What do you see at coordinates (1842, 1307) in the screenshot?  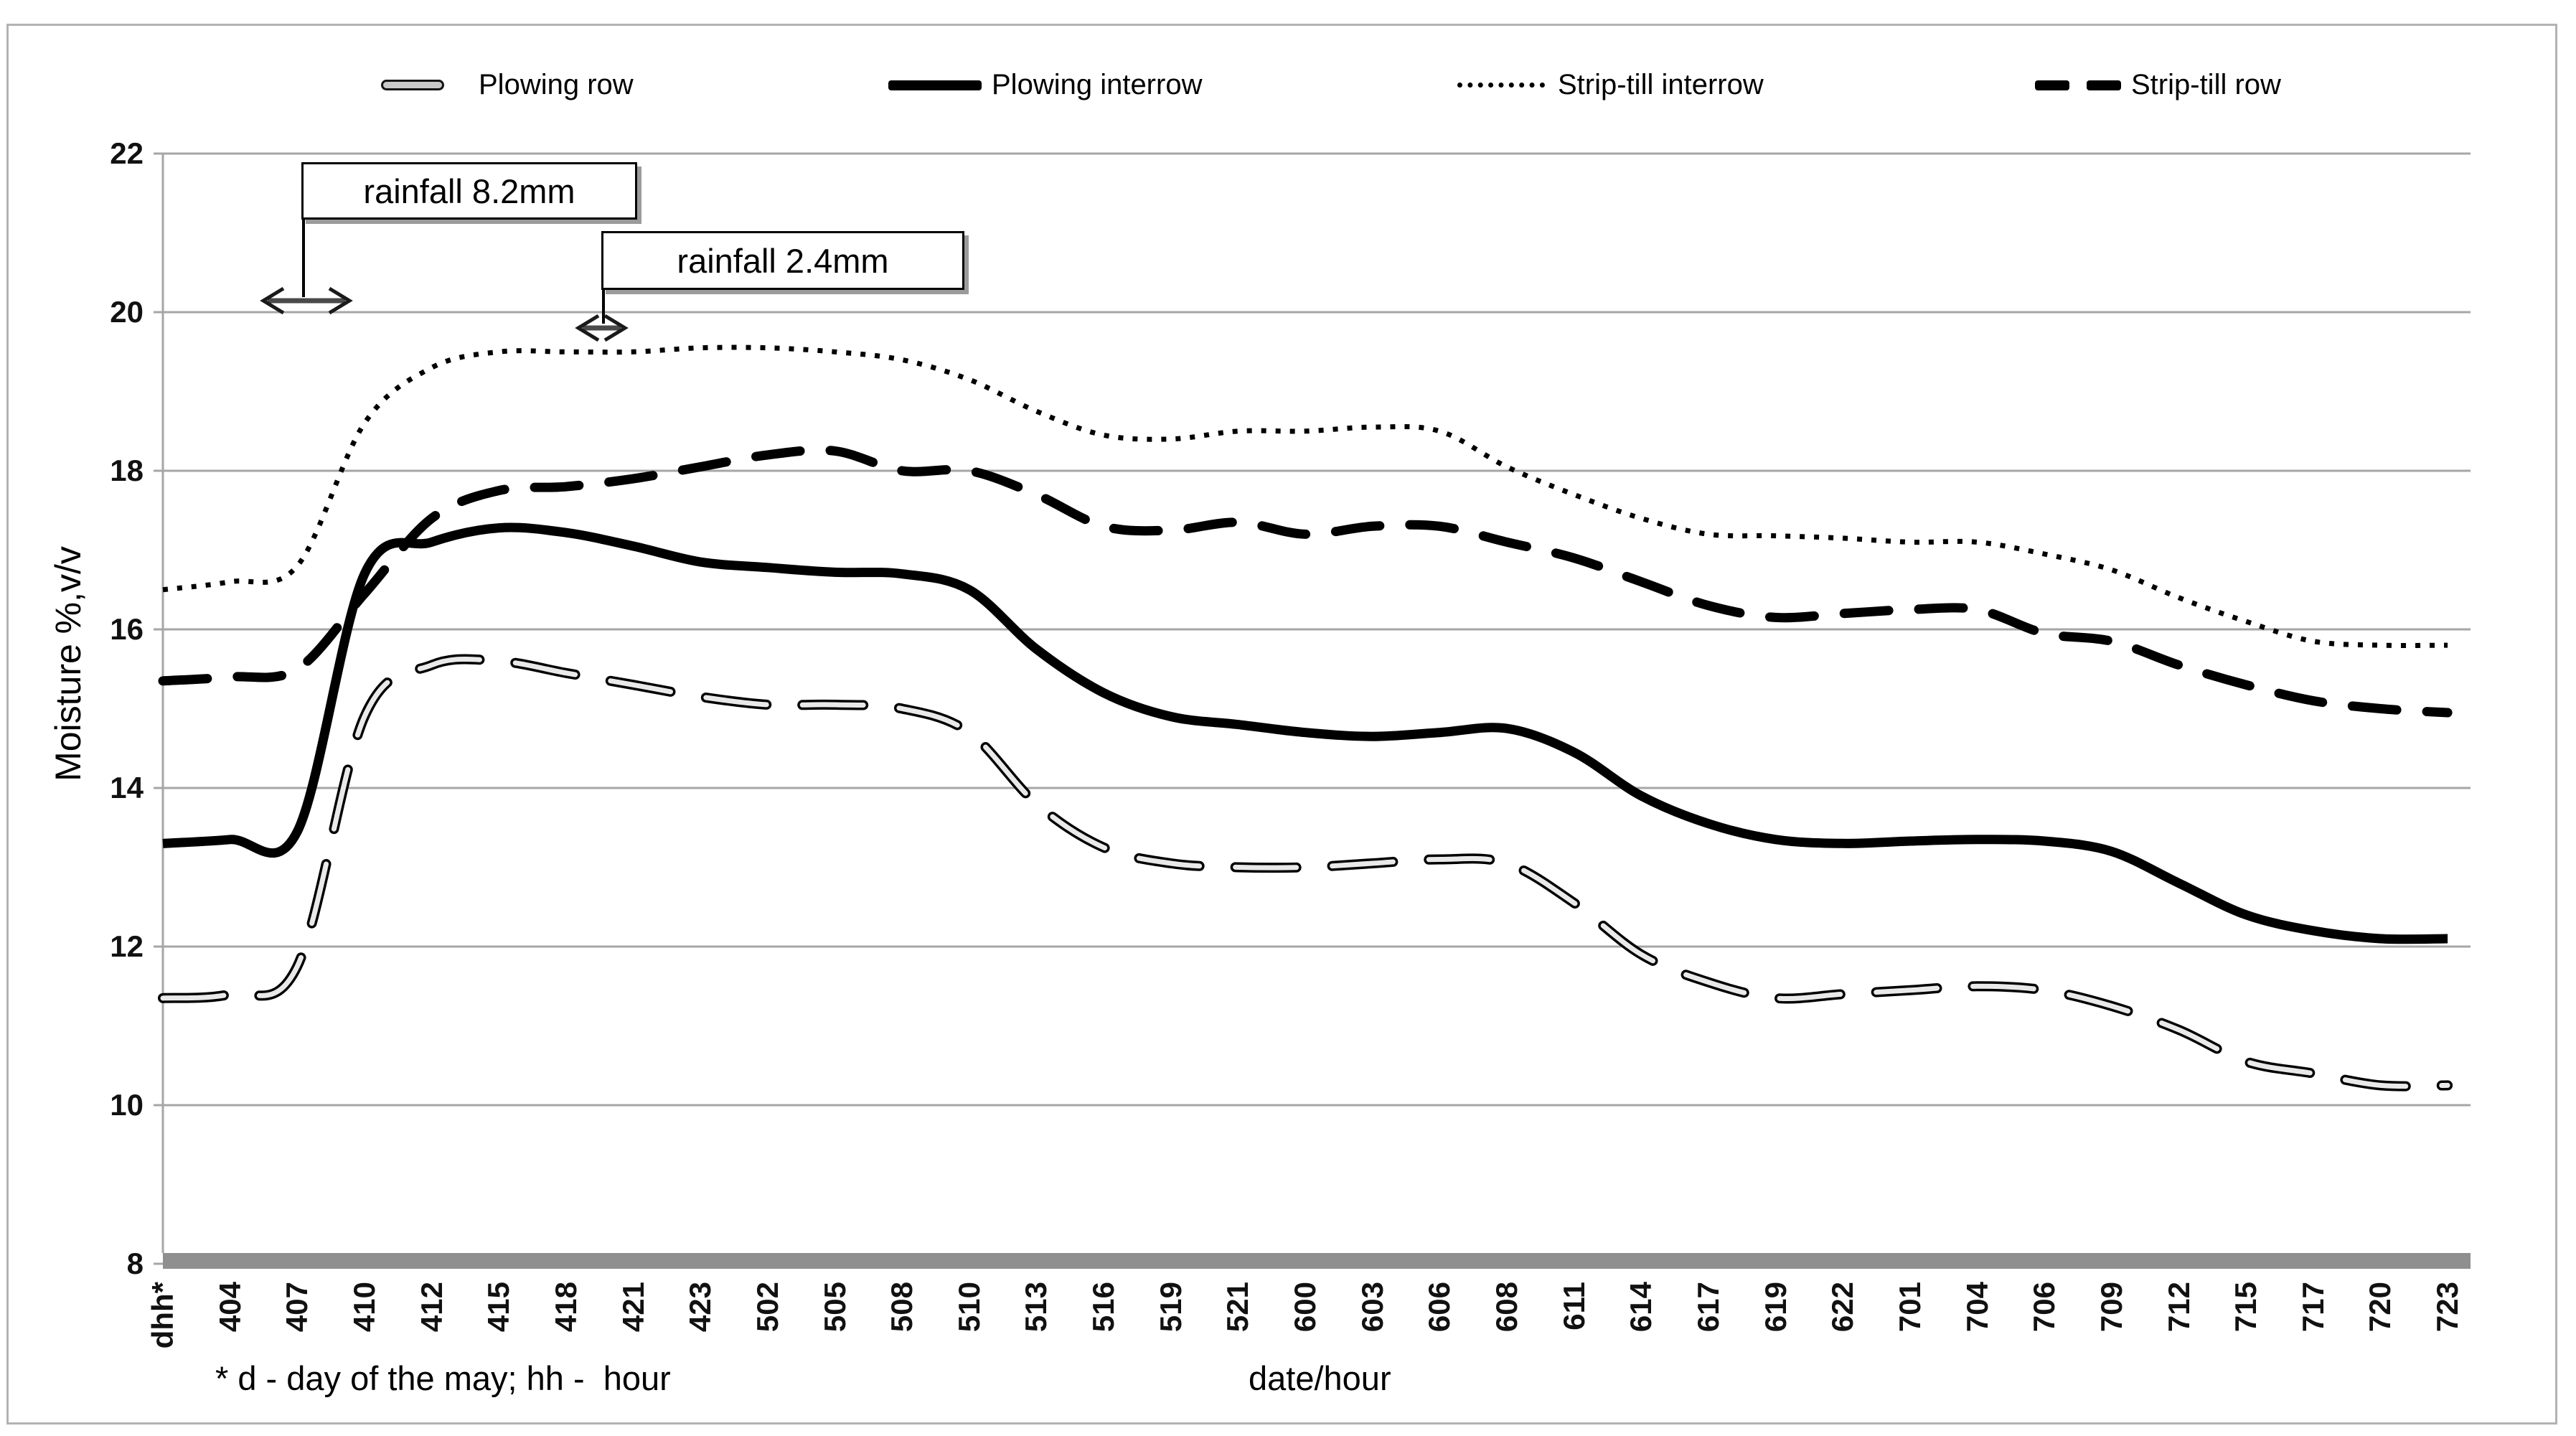 I see `x-tick-label-622: 622` at bounding box center [1842, 1307].